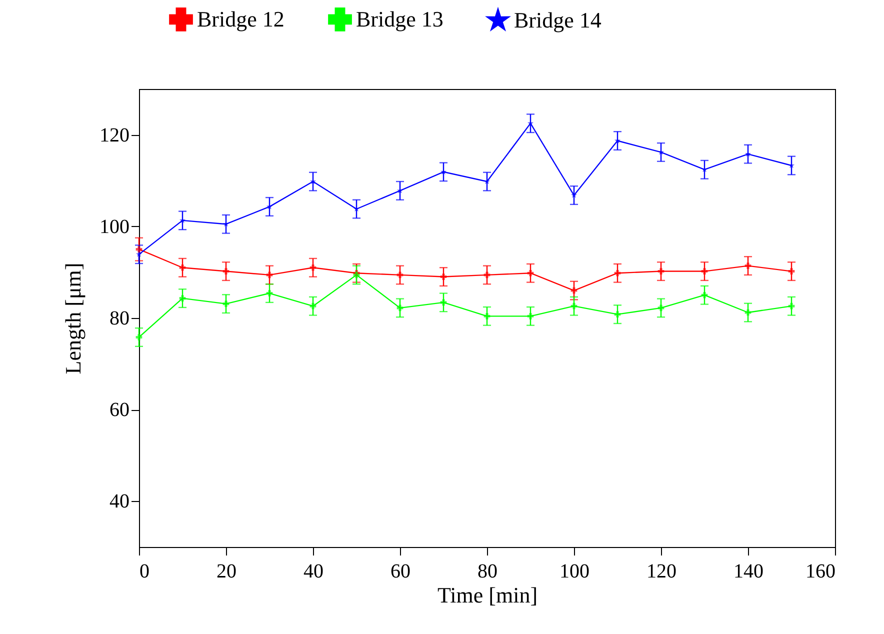  Describe the element at coordinates (73, 318) in the screenshot. I see `y-axis-title: Length [μm]` at that location.